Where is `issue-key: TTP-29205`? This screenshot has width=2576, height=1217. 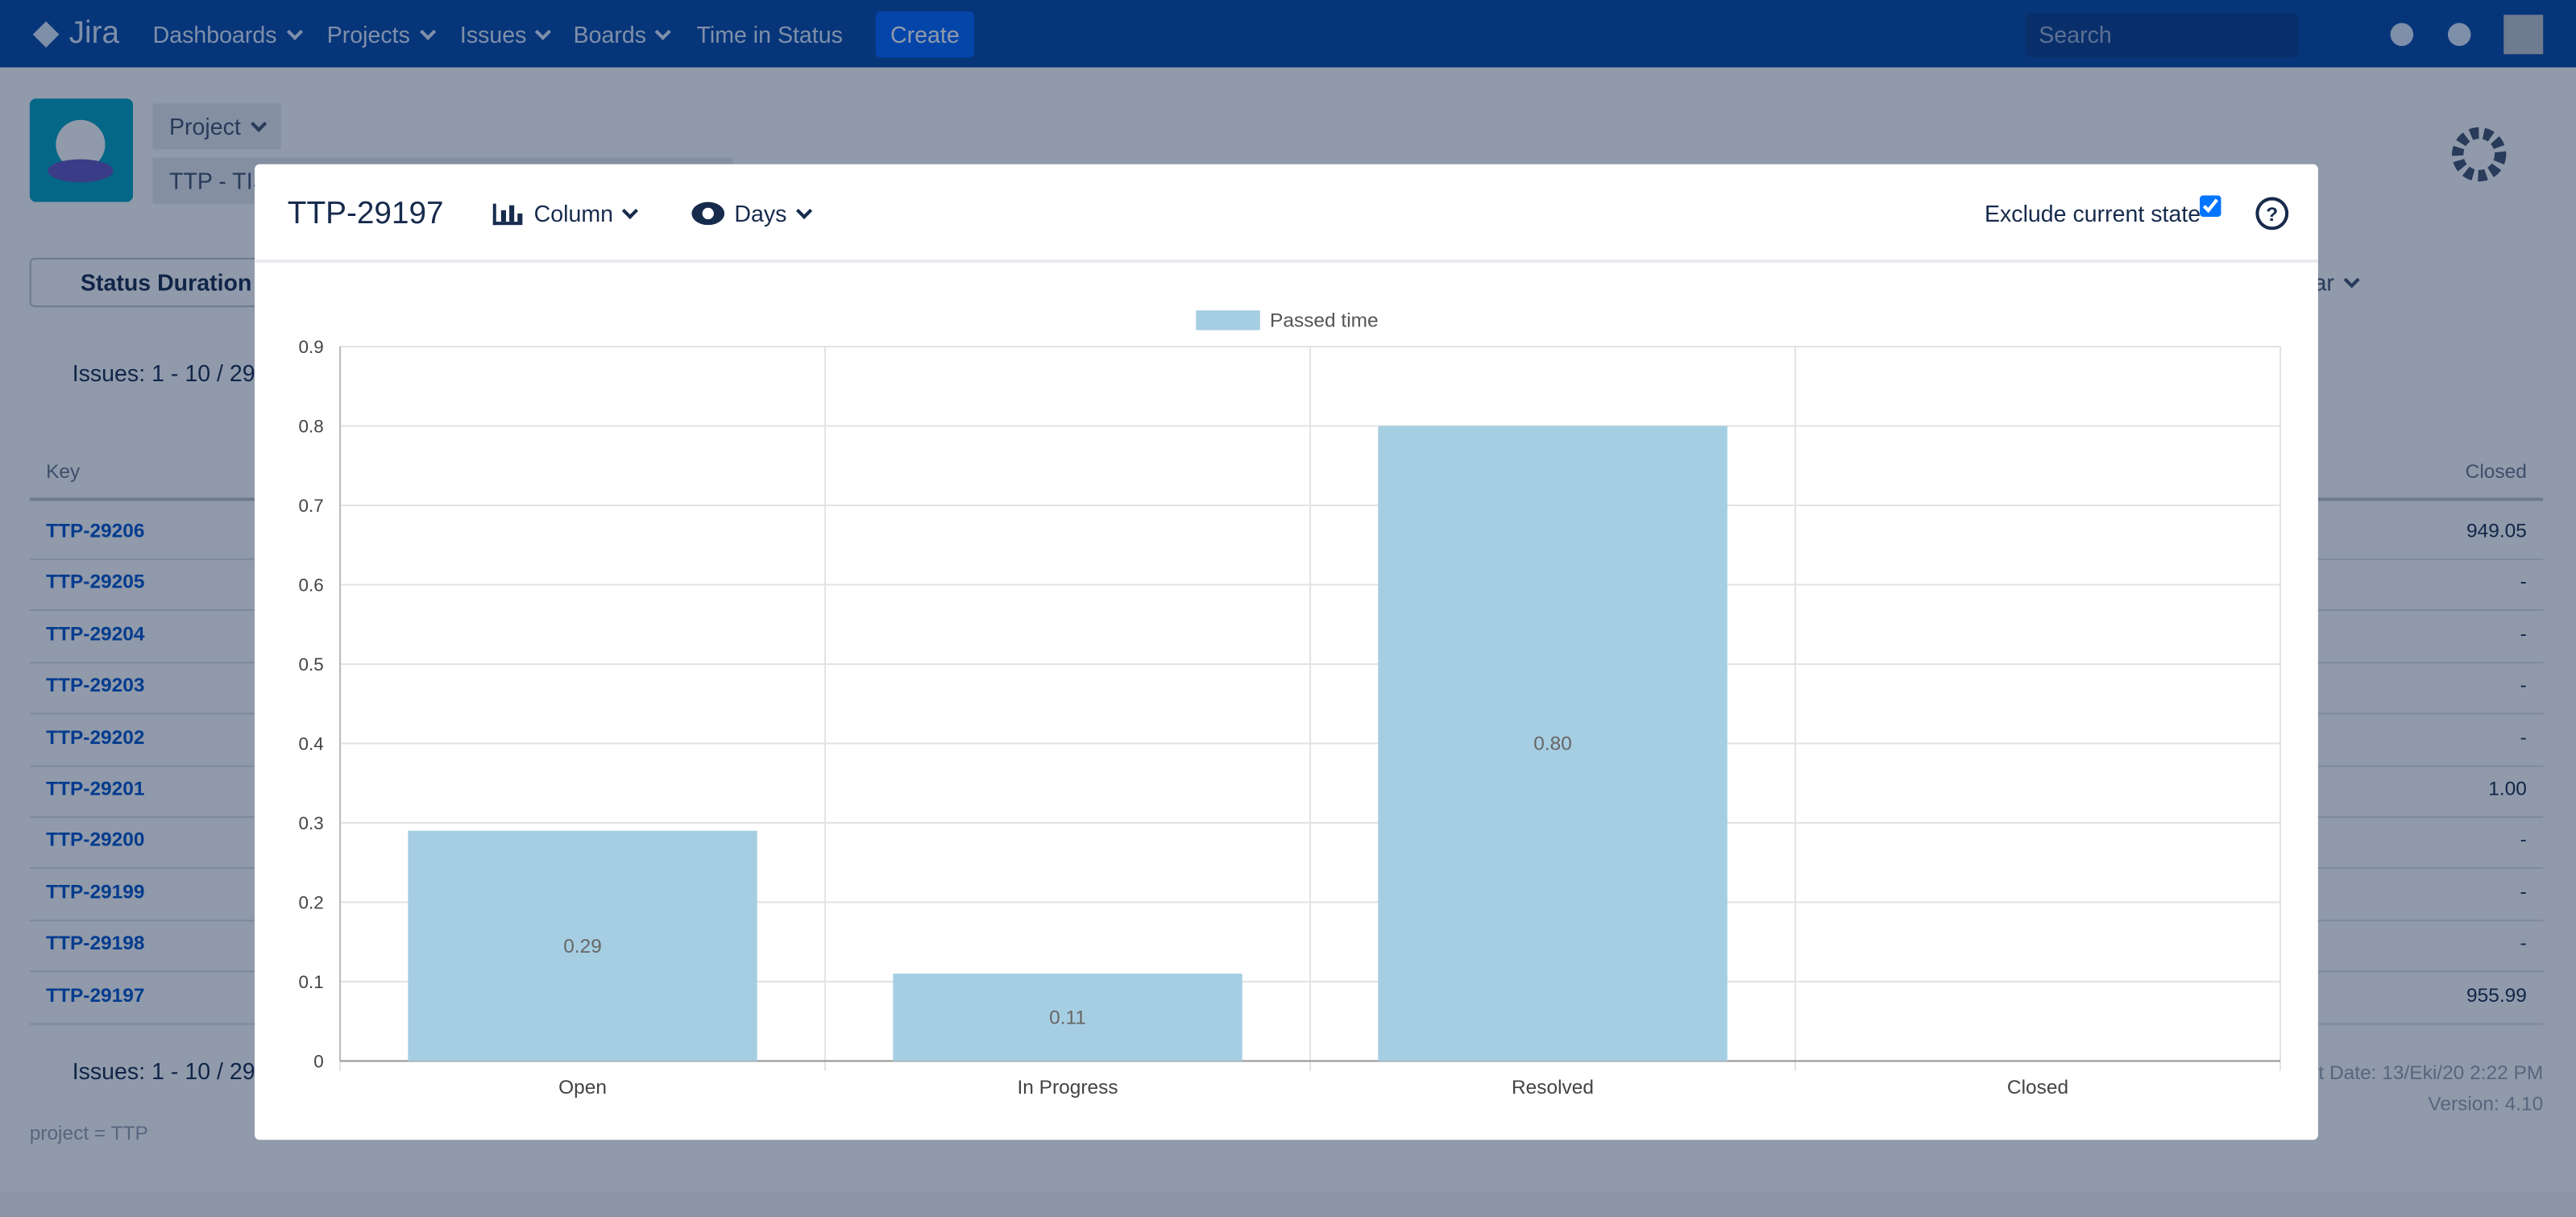
issue-key: TTP-29205 is located at coordinates (95, 582).